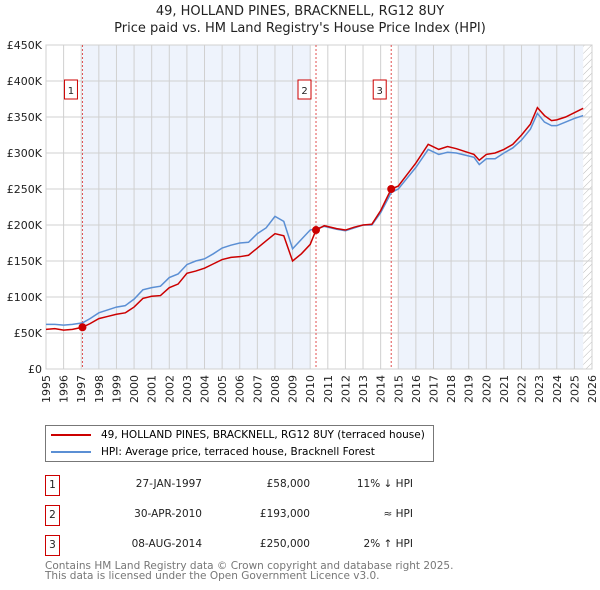  I want to click on x-tick-label: 2010, so click(310, 389).